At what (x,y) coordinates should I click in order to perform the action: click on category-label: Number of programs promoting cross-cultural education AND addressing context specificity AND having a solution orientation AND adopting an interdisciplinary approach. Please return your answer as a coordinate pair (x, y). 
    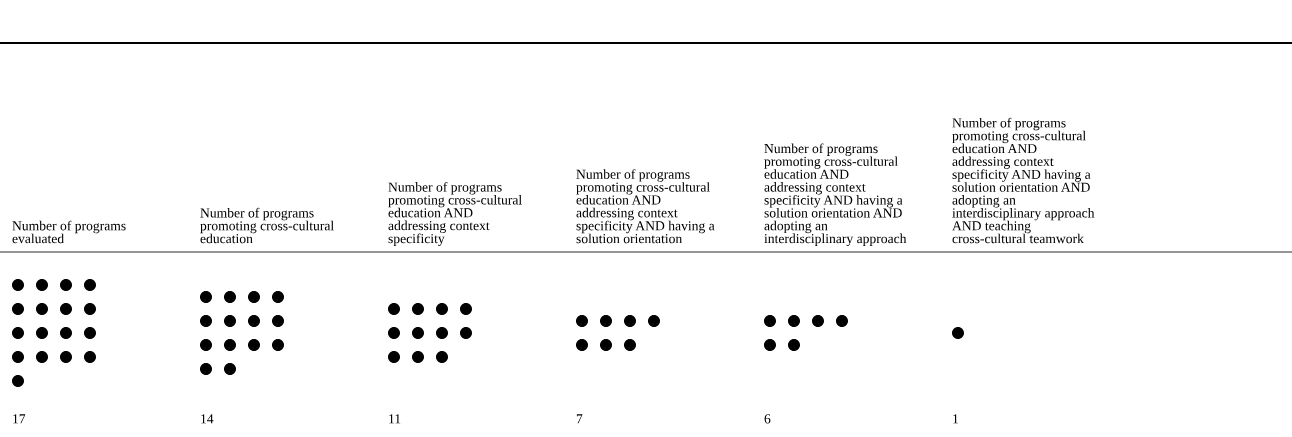
    Looking at the image, I should click on (835, 194).